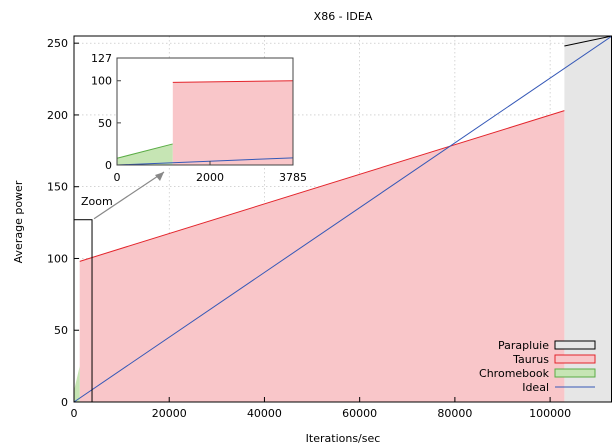 This screenshot has height=446, width=612. I want to click on series-parapluie-line, so click(588, 41).